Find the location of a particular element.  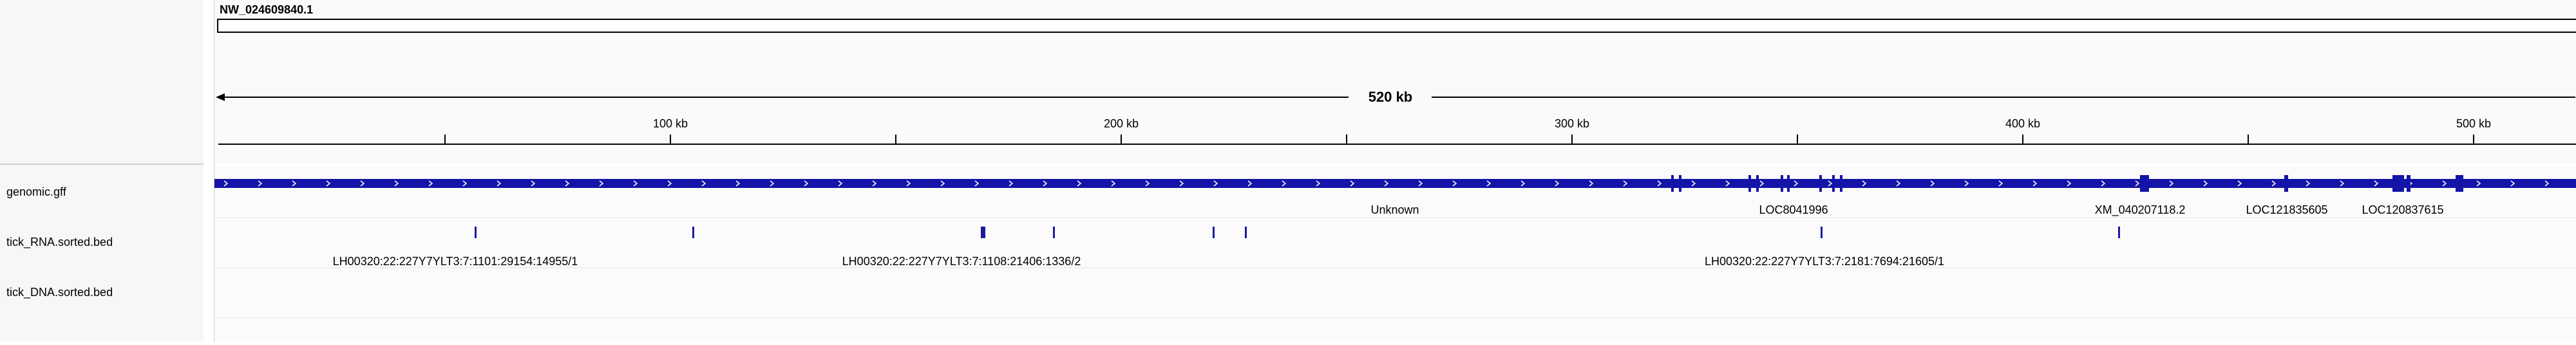

tick-label-300kb: 300 kb is located at coordinates (1572, 123).